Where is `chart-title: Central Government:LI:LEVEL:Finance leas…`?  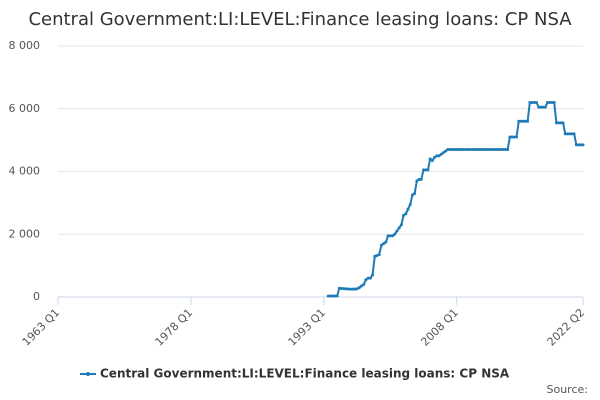
chart-title: Central Government:LI:LEVEL:Finance leas… is located at coordinates (300, 19).